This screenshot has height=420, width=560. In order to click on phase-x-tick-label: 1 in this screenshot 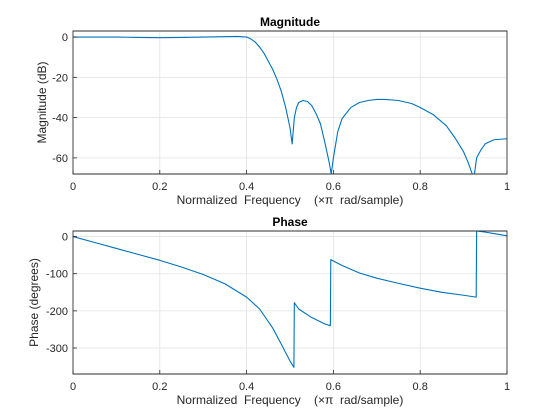, I will do `click(507, 387)`.